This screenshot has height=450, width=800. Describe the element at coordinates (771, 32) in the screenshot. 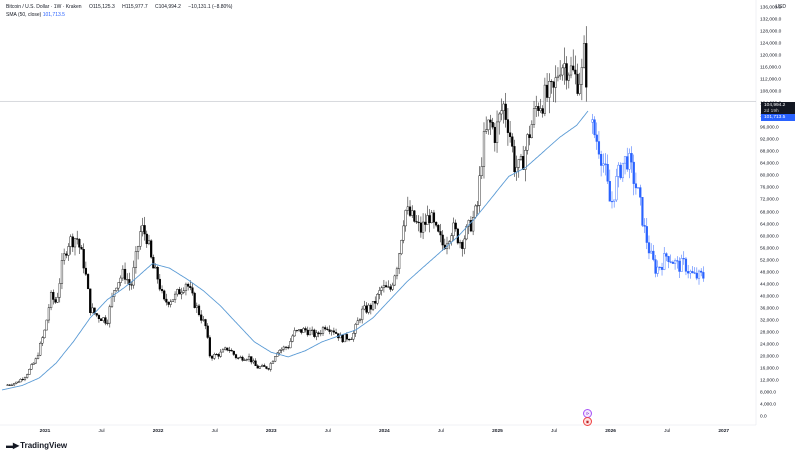

I see `price-tick-label: 128,000.0` at that location.